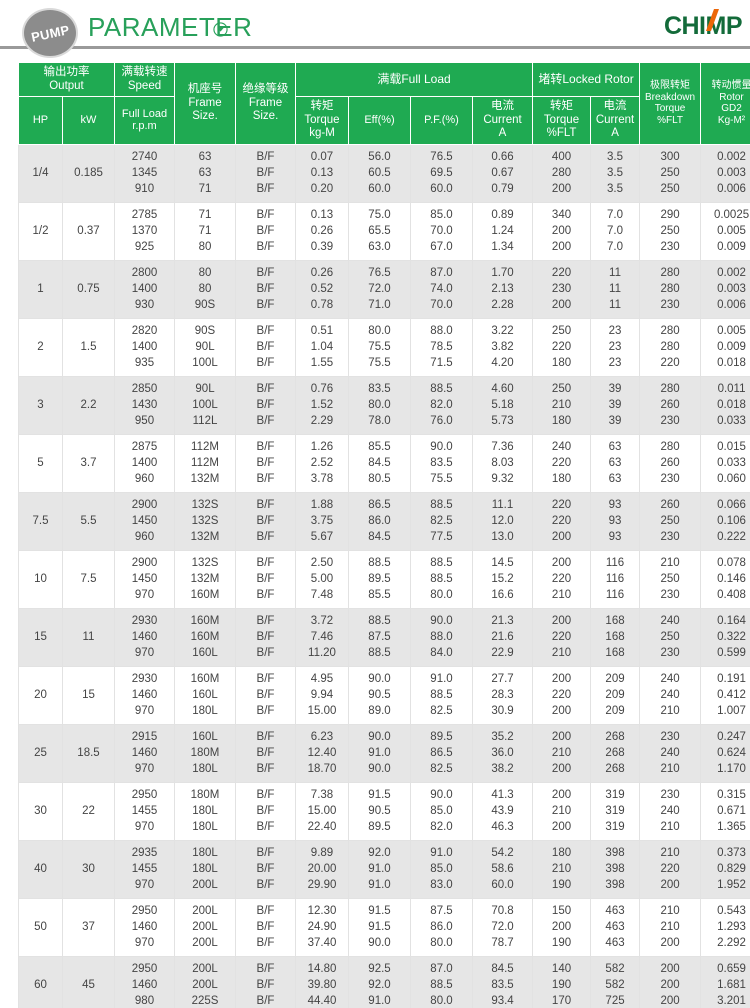 The width and height of the screenshot is (750, 1008). Describe the element at coordinates (379, 521) in the screenshot. I see `cell-fl-efficiency: 86.5 86.0 84.5` at that location.